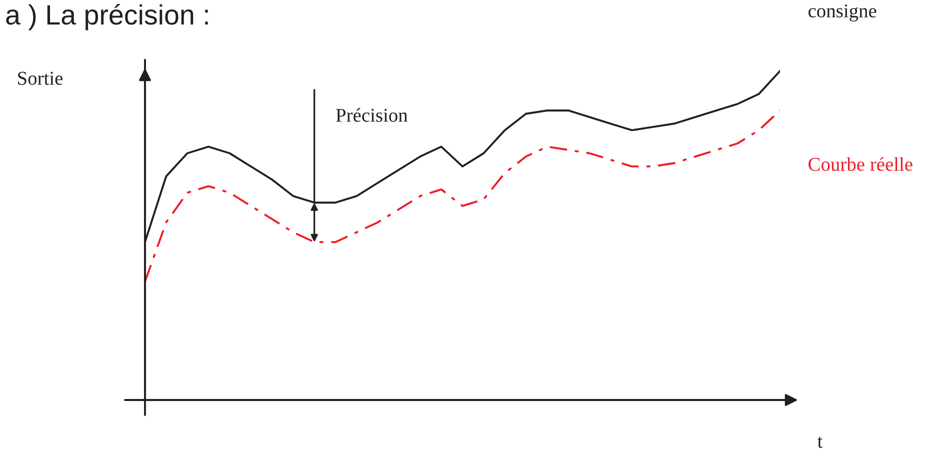 The height and width of the screenshot is (452, 946). I want to click on x-axis-title: t, so click(820, 442).